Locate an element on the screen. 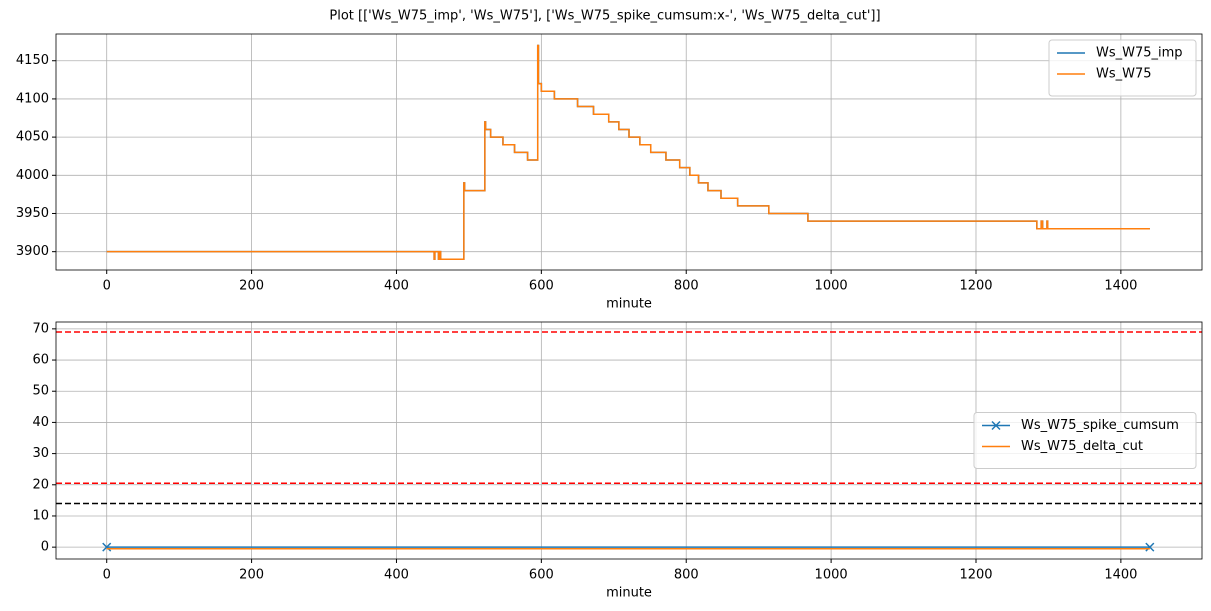 The width and height of the screenshot is (1211, 611). legend-label: Ws_W75 is located at coordinates (1124, 74).